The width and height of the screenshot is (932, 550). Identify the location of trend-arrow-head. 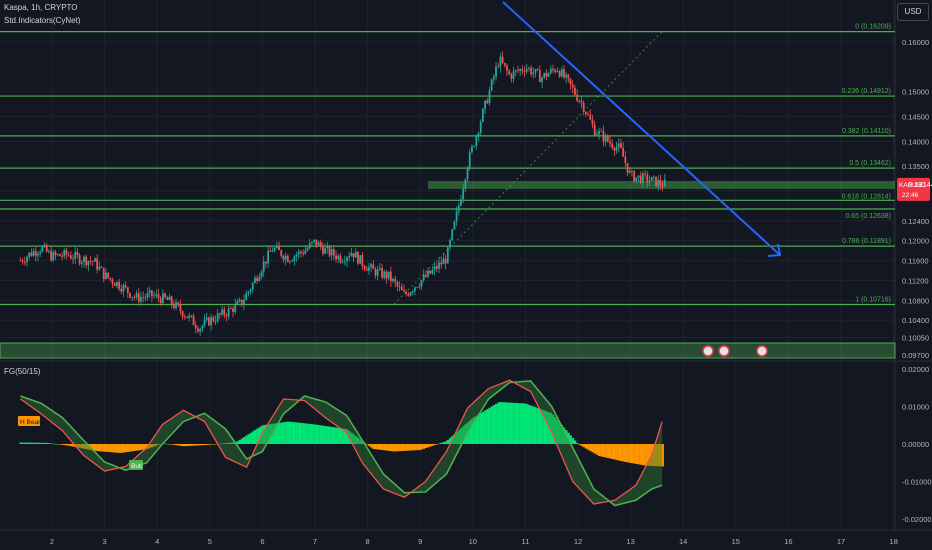
(774, 250).